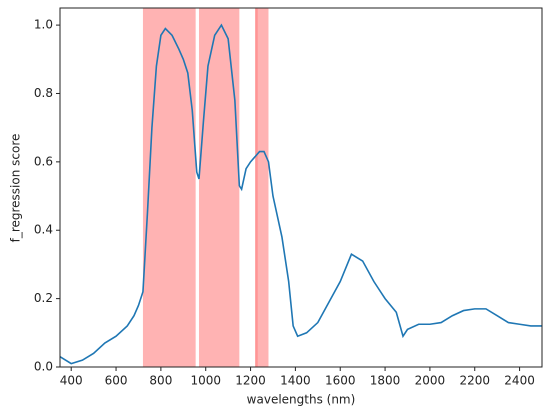 The height and width of the screenshot is (413, 550). Describe the element at coordinates (340, 381) in the screenshot. I see `x-tick-label: 1600` at that location.